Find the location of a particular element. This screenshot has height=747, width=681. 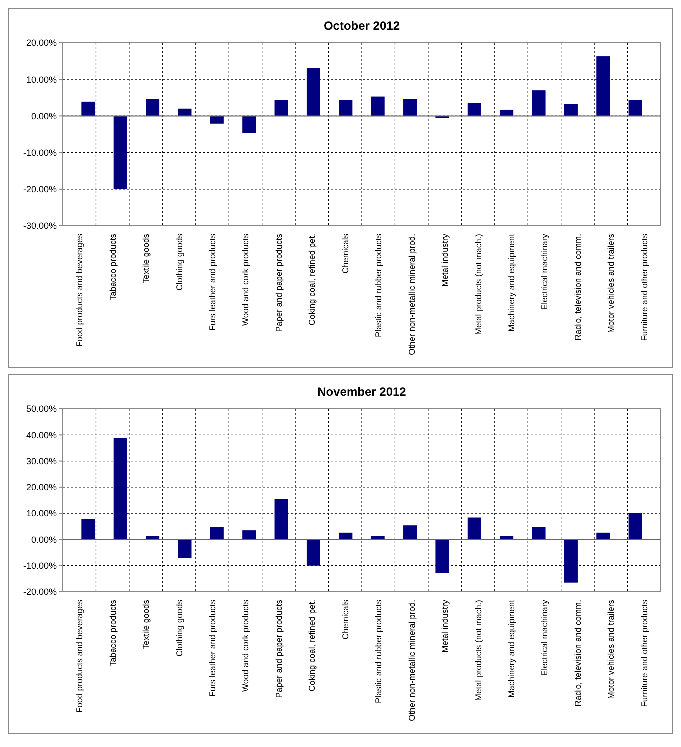

chart-title: November 2012 is located at coordinates (362, 392).